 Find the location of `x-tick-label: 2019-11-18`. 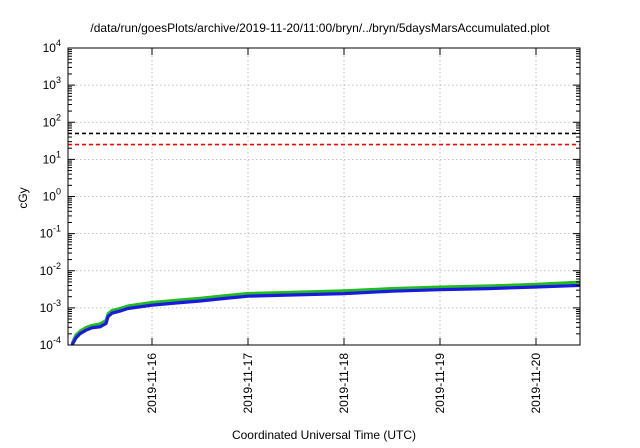

x-tick-label: 2019-11-18 is located at coordinates (344, 383).